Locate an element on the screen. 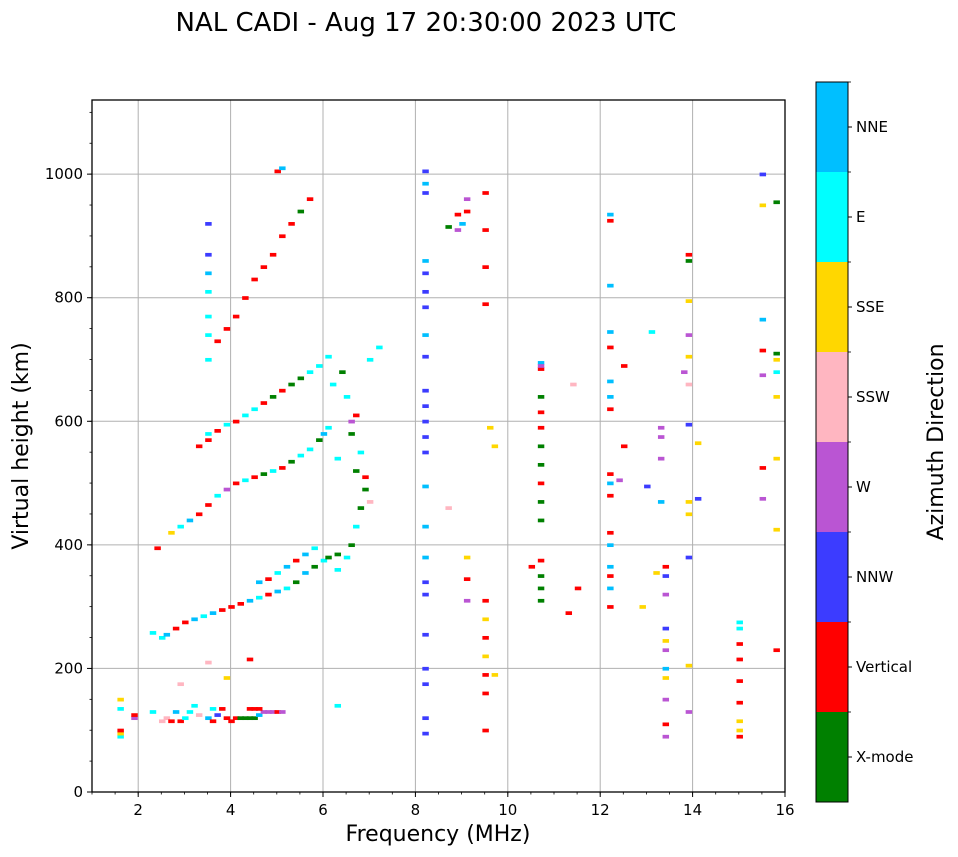 The image size is (958, 857). colorbar-tick-label: SSE is located at coordinates (870, 307).